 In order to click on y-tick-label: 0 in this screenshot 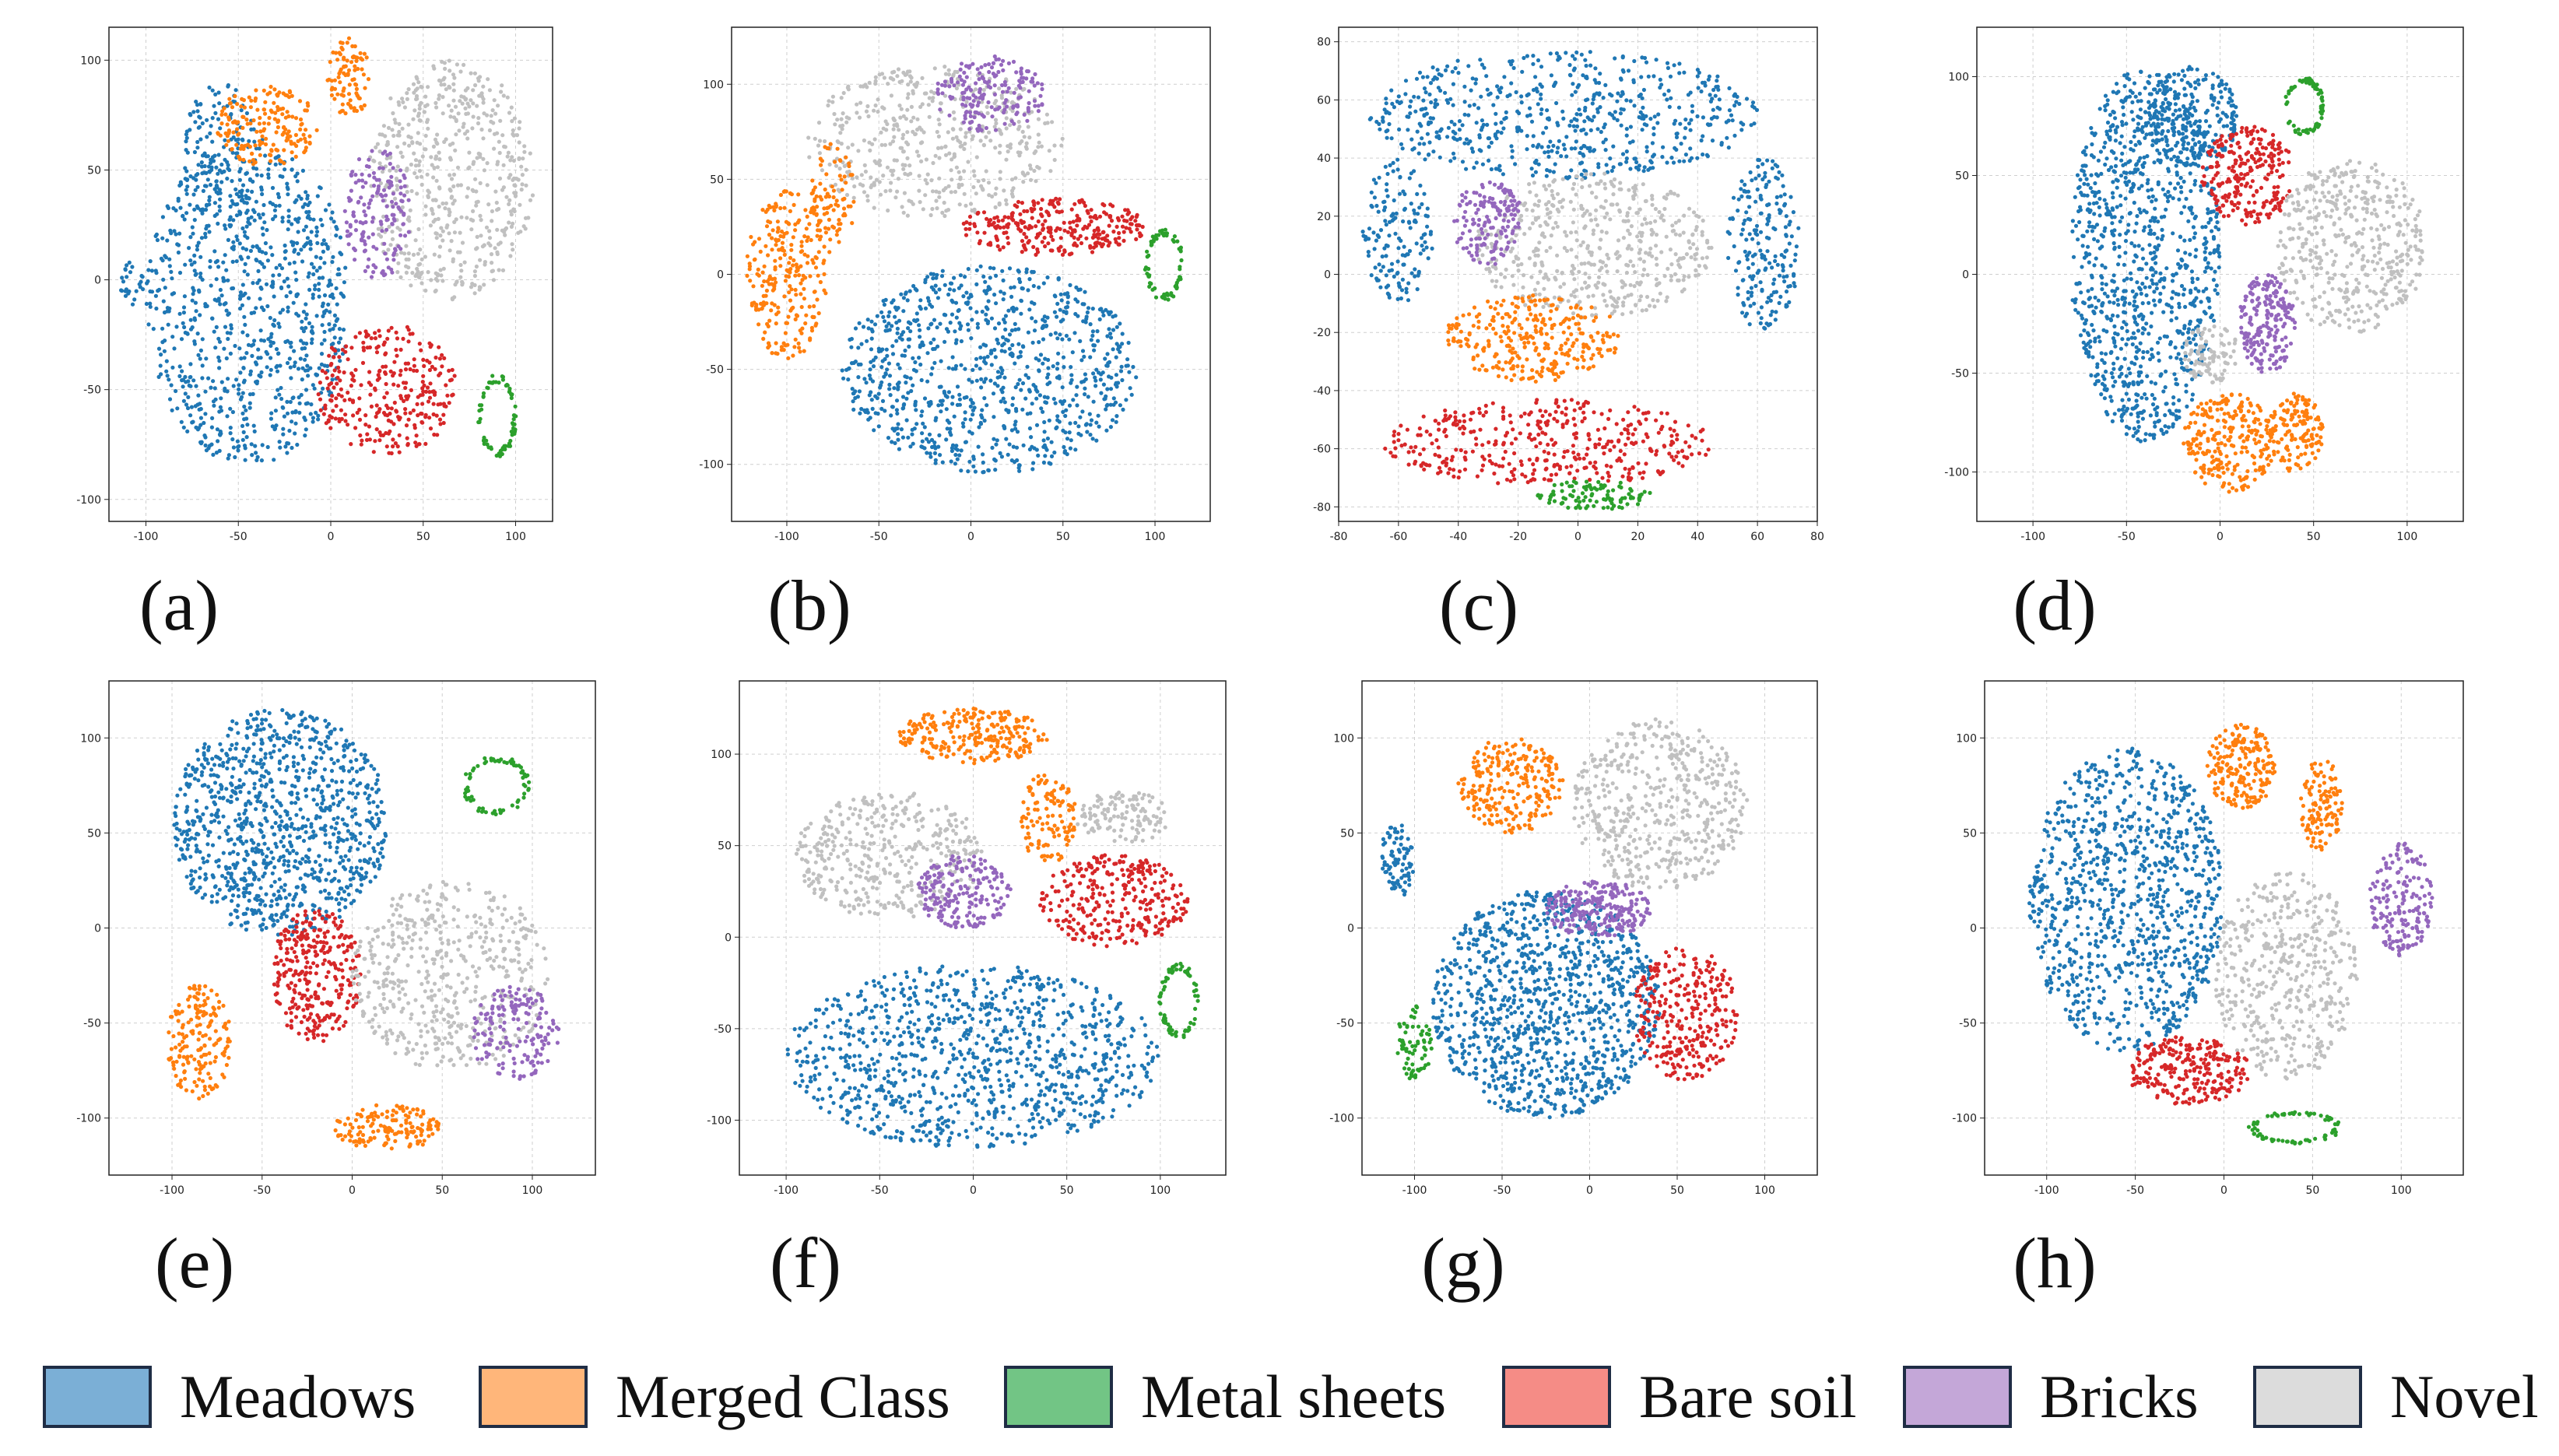, I will do `click(720, 276)`.